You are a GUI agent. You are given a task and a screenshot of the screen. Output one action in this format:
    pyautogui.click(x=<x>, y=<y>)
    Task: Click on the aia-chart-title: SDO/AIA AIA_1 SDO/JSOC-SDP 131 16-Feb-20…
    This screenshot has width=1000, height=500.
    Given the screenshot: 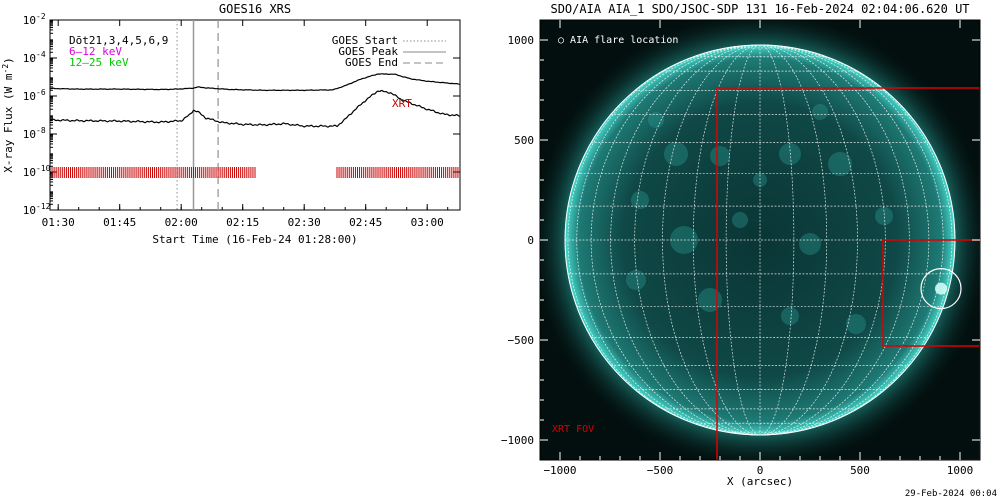 What is the action you would take?
    pyautogui.click(x=759, y=9)
    